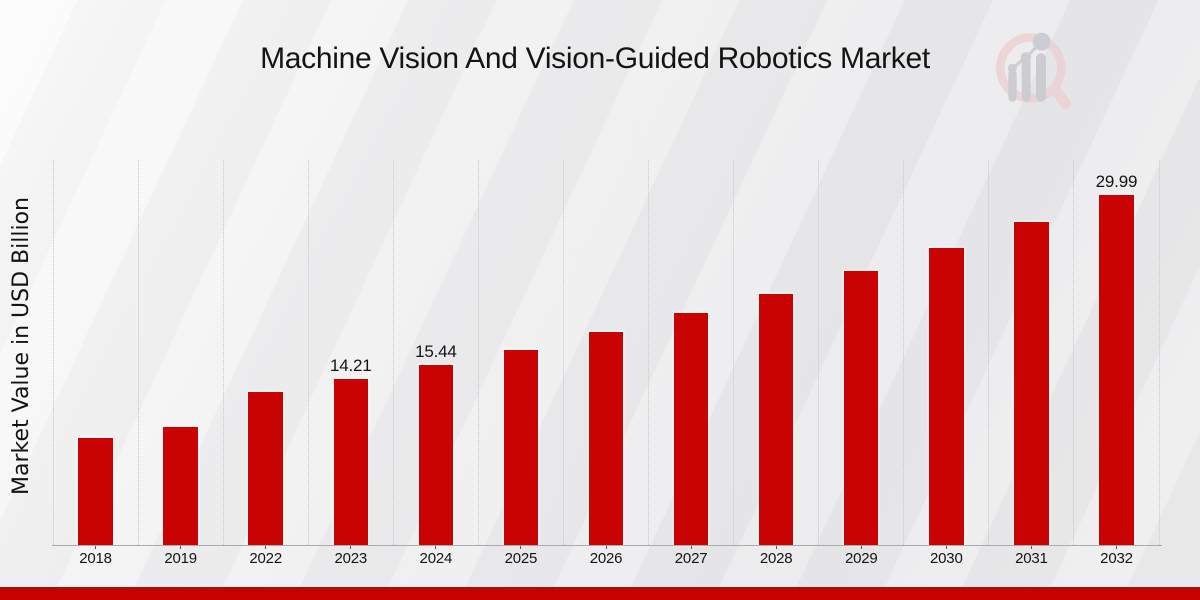 The width and height of the screenshot is (1200, 600). I want to click on x-axis-tick-label: 2029, so click(861, 558).